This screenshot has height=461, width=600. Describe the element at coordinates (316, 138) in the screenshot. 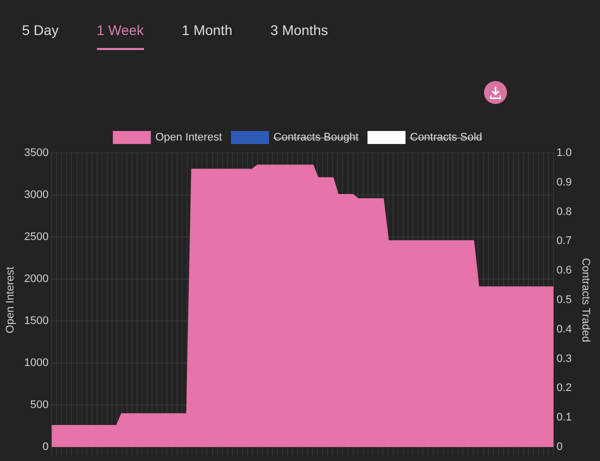

I see `legend-label: Contracts Bought` at that location.